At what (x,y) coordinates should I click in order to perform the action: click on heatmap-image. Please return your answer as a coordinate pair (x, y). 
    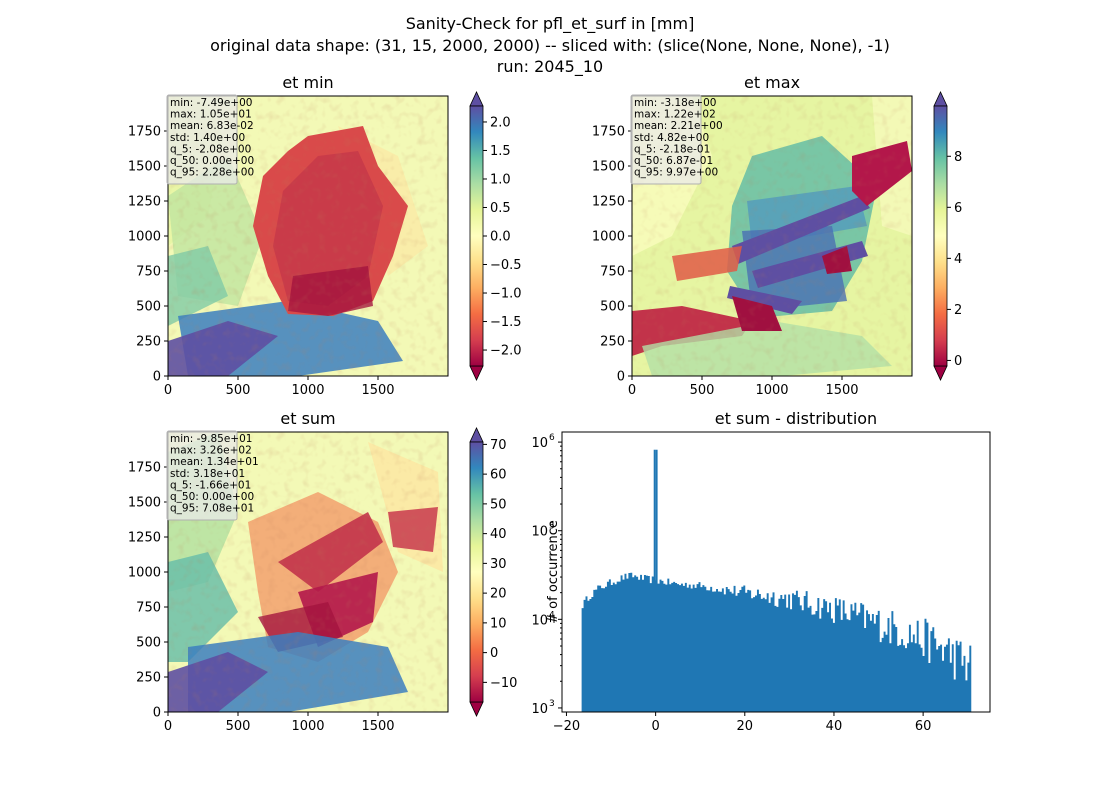
    Looking at the image, I should click on (308, 572).